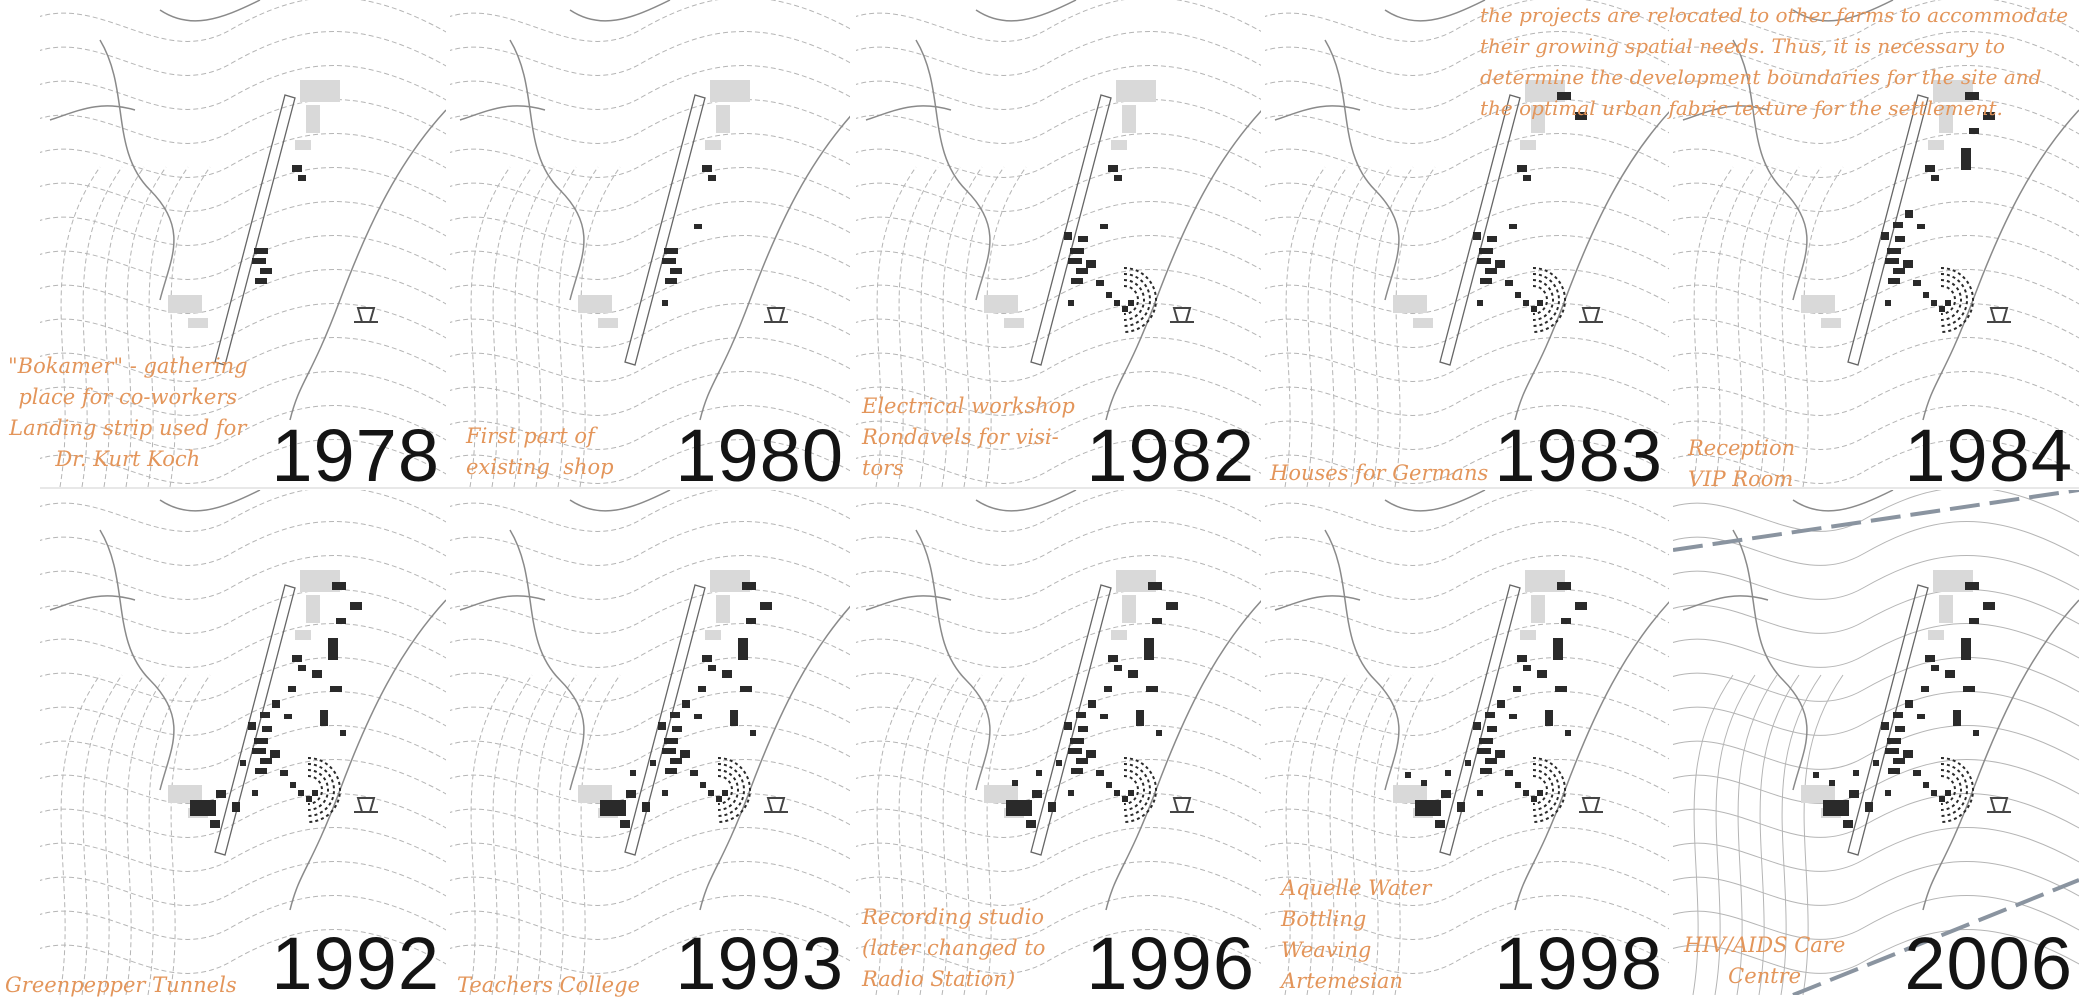 The image size is (2089, 1001). I want to click on annotation-1984: Reception VIP Room, so click(1742, 463).